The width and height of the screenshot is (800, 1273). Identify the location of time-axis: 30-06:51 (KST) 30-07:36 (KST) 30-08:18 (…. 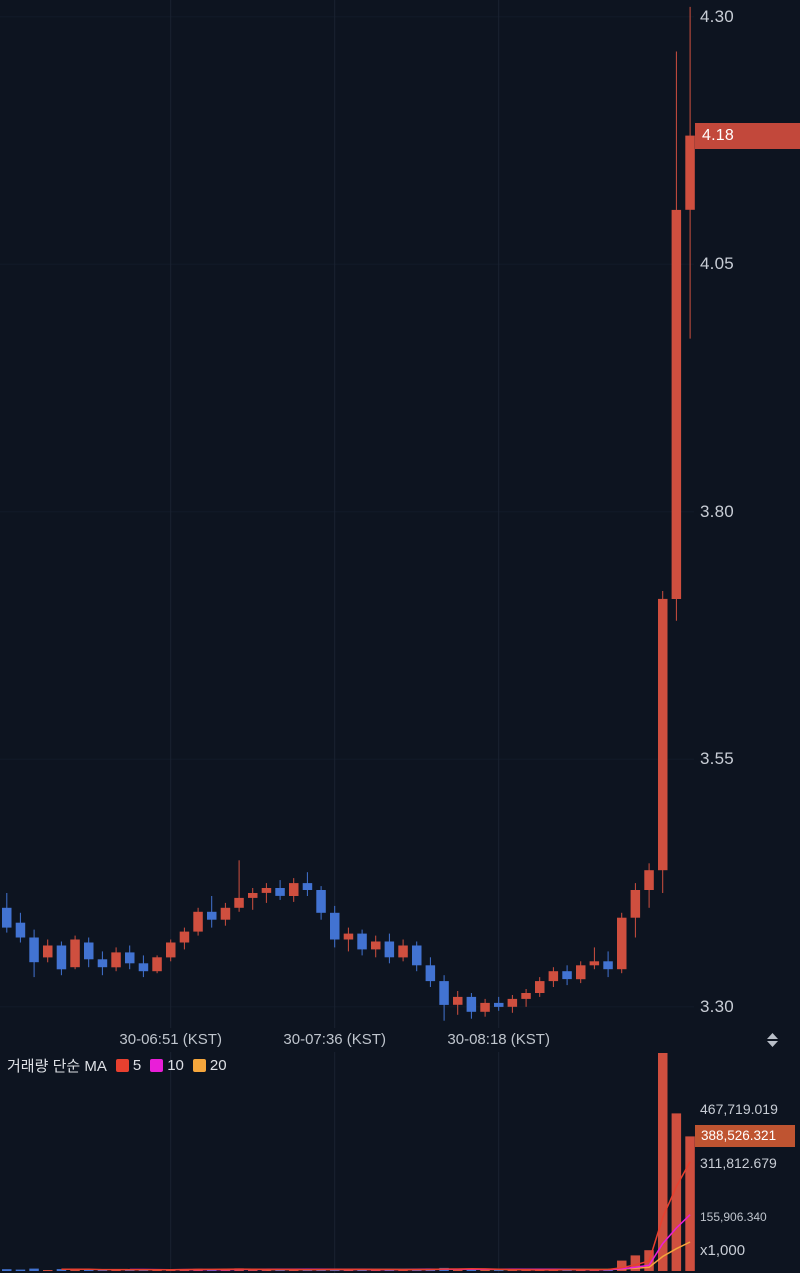
(400, 1040).